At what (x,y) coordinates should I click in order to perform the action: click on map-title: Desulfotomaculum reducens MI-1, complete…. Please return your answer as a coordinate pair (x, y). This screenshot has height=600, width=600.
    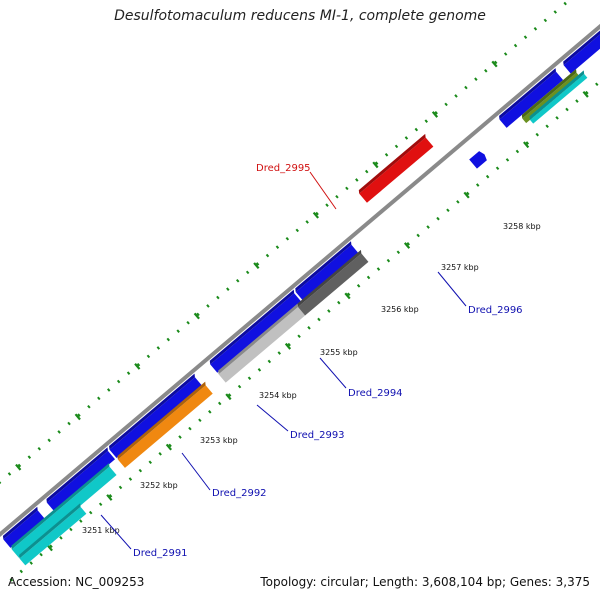
    Looking at the image, I should click on (300, 16).